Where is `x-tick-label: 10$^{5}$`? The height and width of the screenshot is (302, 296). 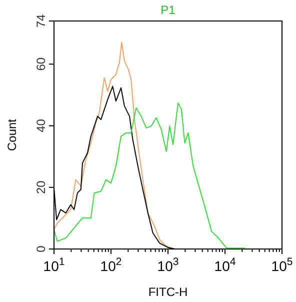 x-tick-label: 10$^{5}$ is located at coordinates (282, 265).